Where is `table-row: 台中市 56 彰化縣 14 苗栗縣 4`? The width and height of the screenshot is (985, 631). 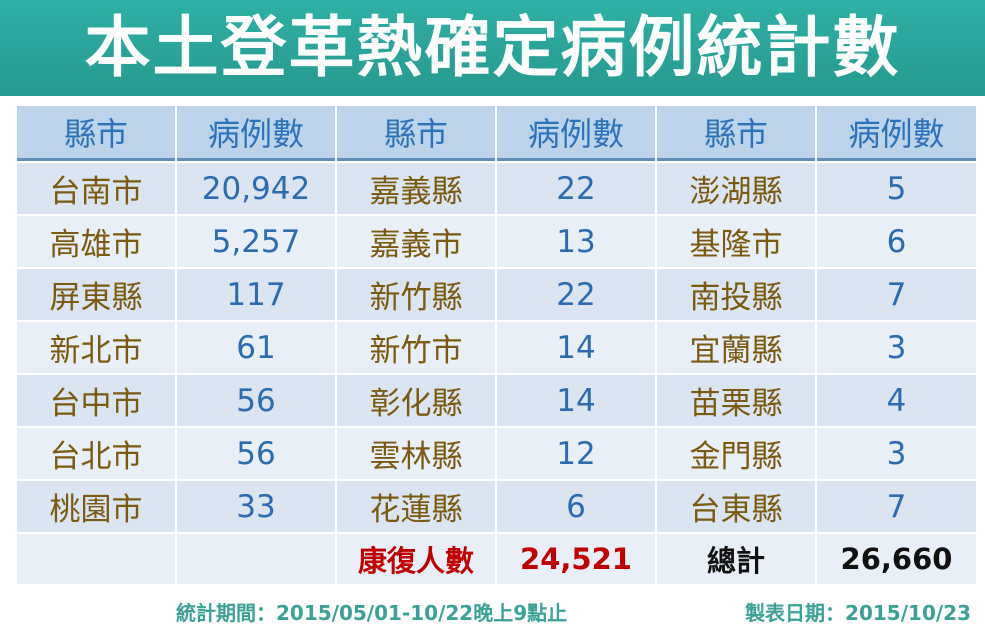
table-row: 台中市 56 彰化縣 14 苗栗縣 4 is located at coordinates (496, 400).